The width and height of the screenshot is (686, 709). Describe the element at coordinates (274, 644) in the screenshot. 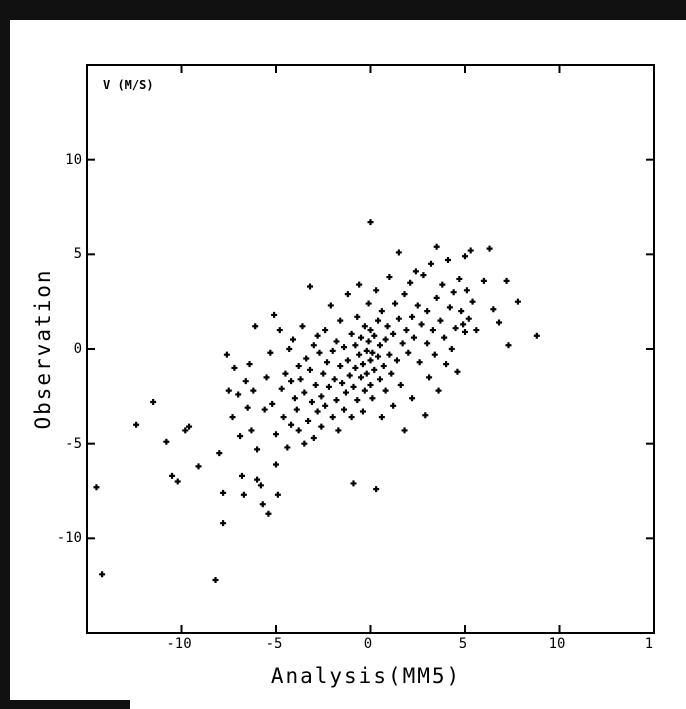

I see `x-tick-label: -5` at that location.